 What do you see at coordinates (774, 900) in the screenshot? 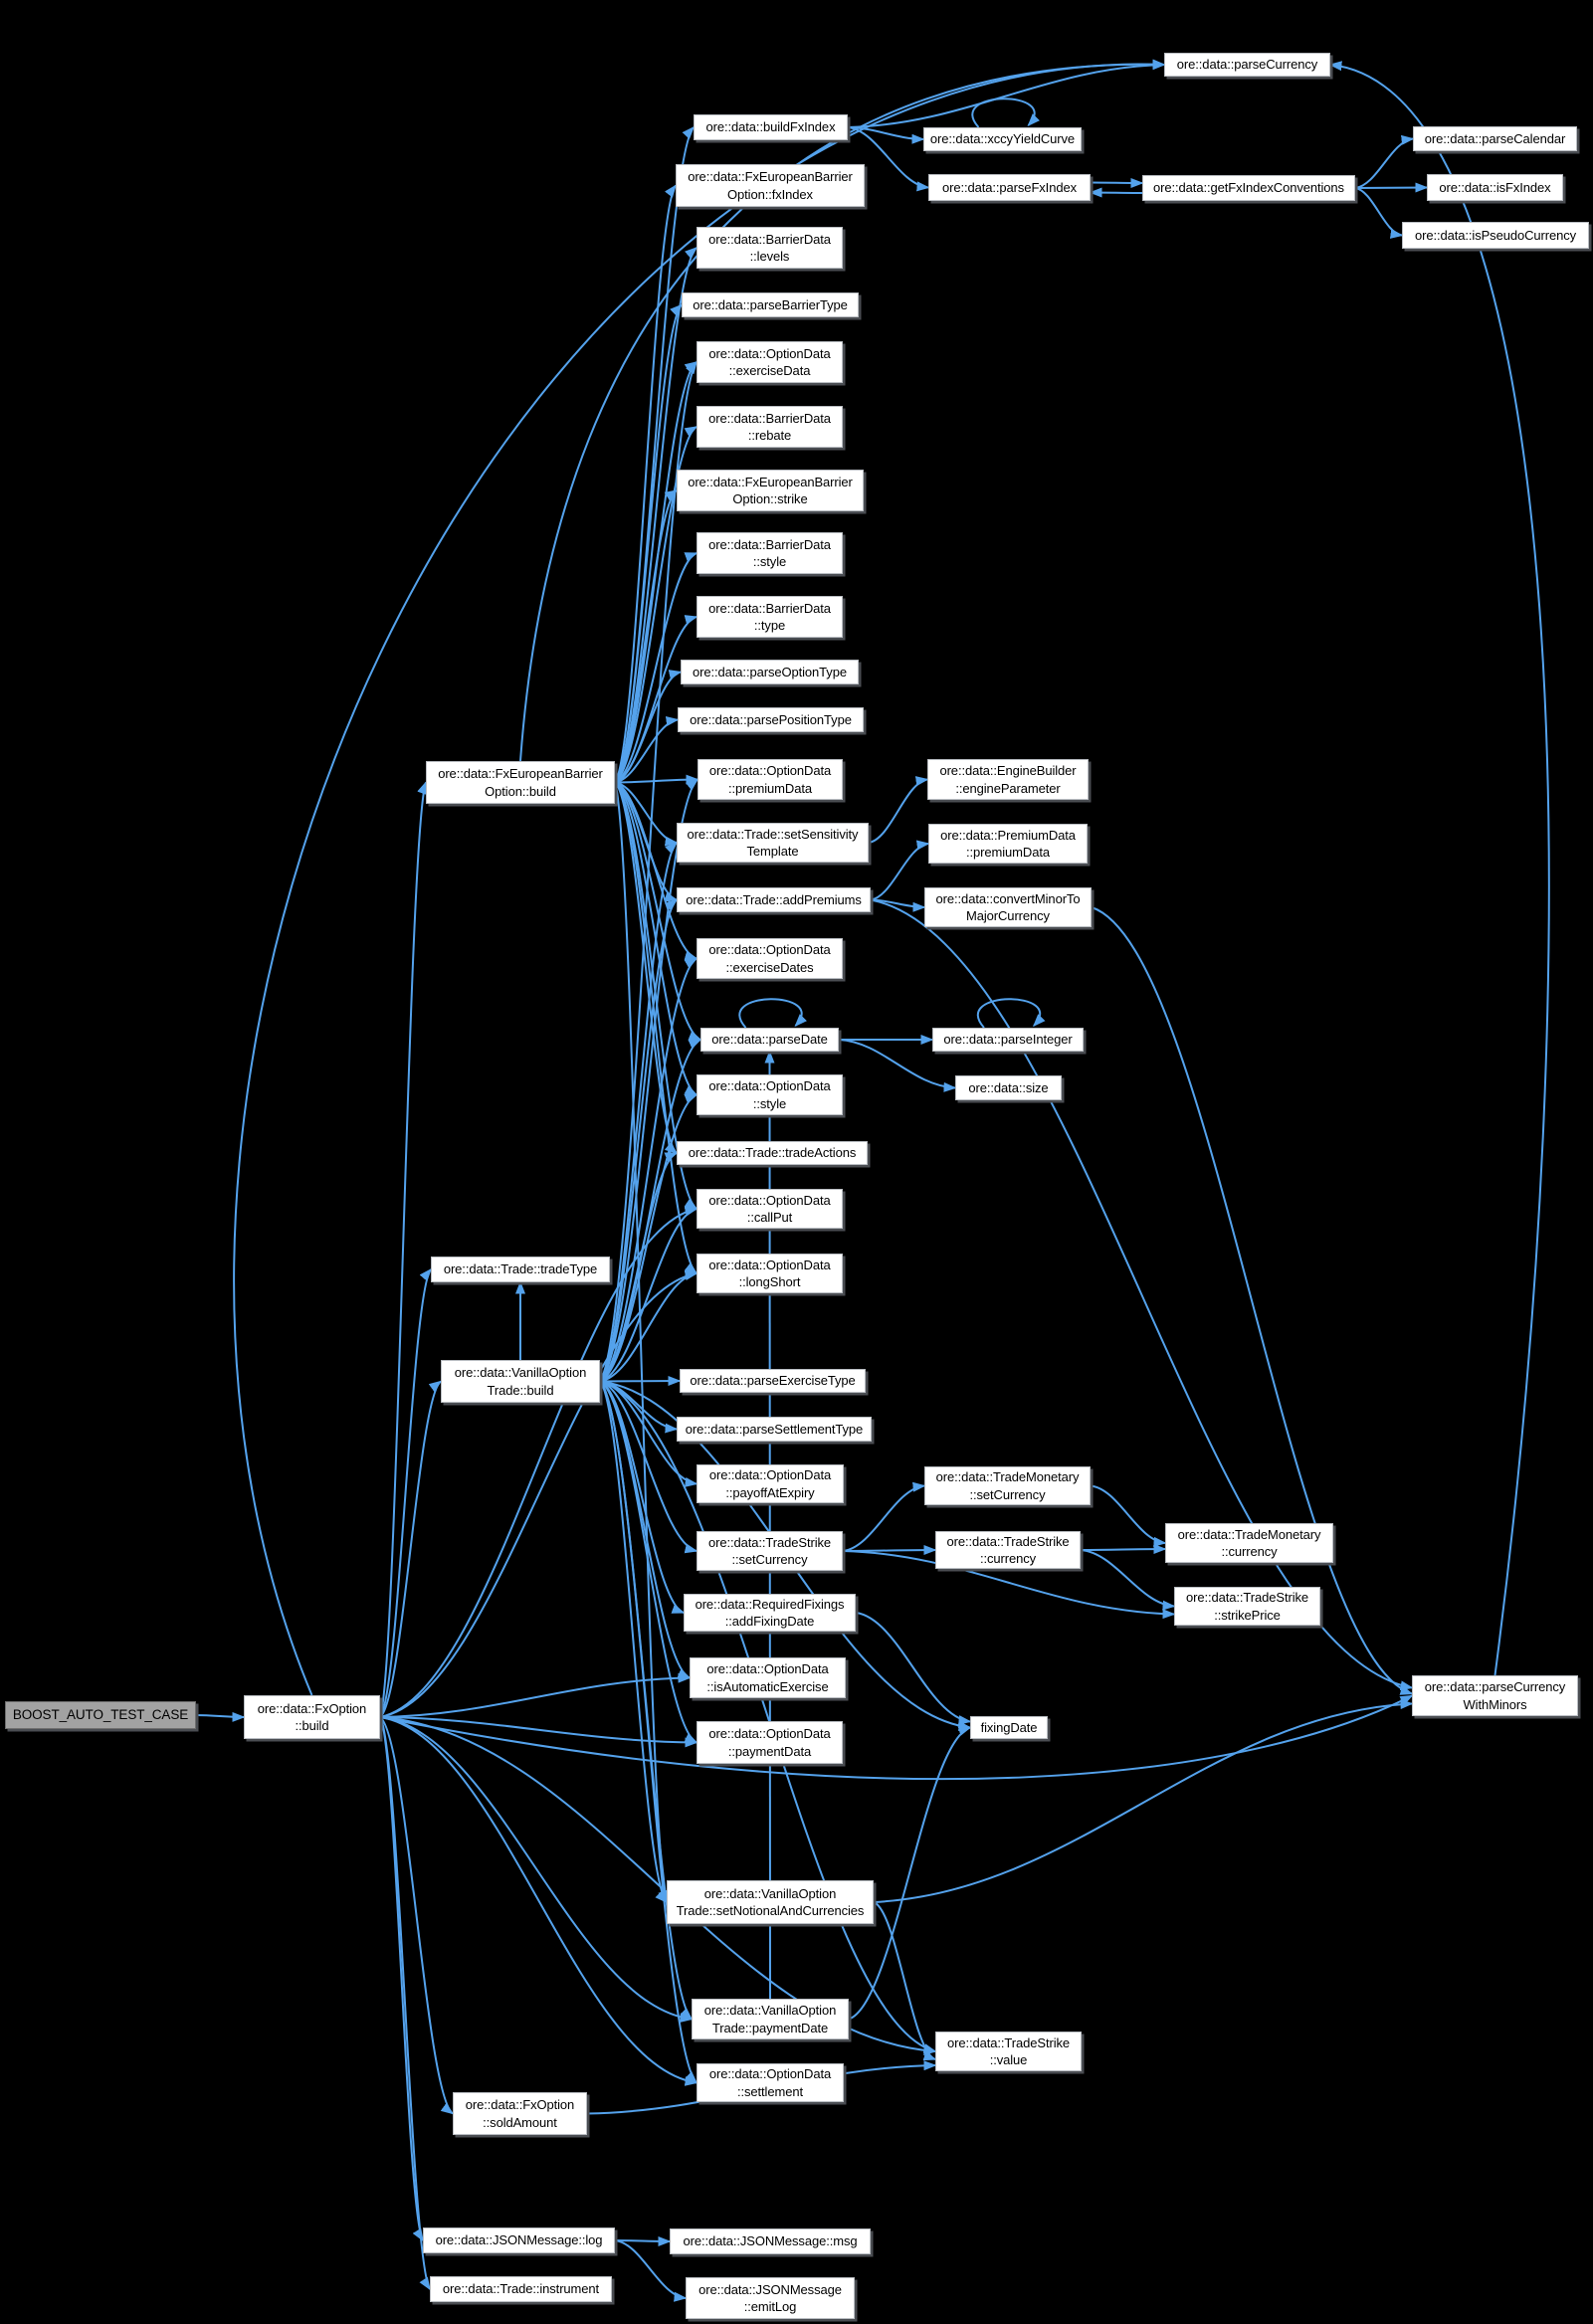
I see `node-trade_addPremiums: ore::data::Trade::addPremiums` at bounding box center [774, 900].